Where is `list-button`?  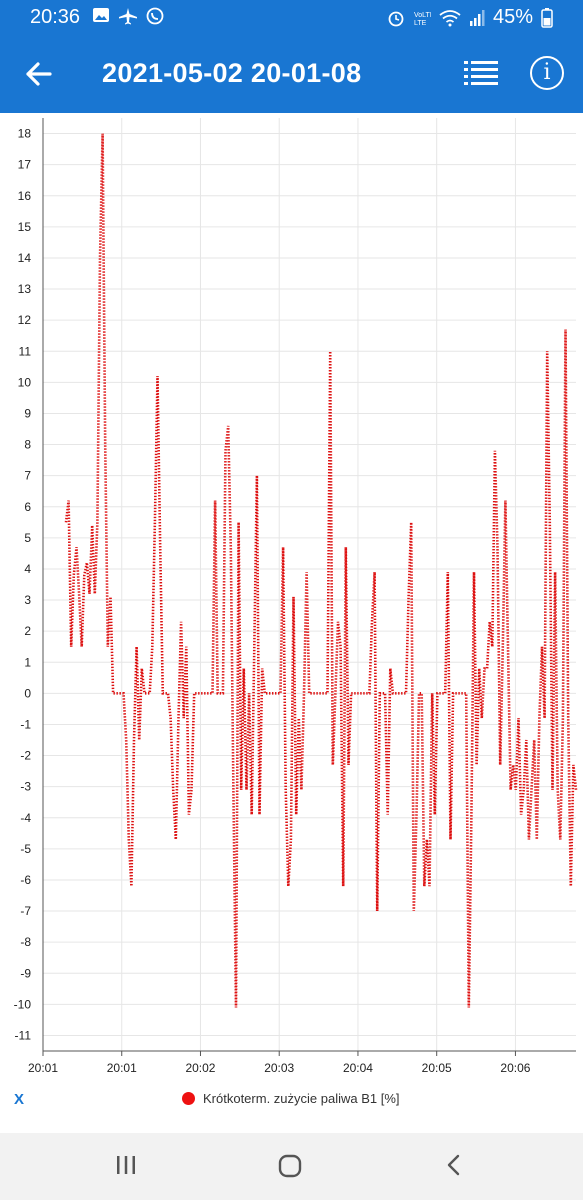 list-button is located at coordinates (481, 74).